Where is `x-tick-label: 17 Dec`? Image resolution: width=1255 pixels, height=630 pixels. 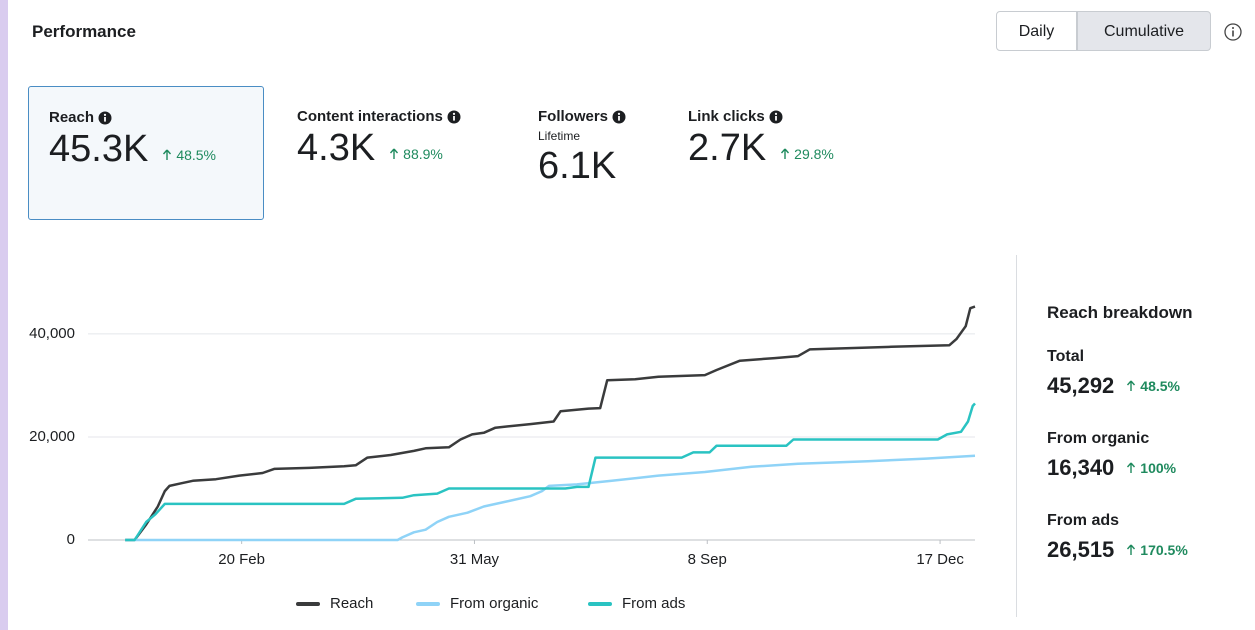 x-tick-label: 17 Dec is located at coordinates (940, 559).